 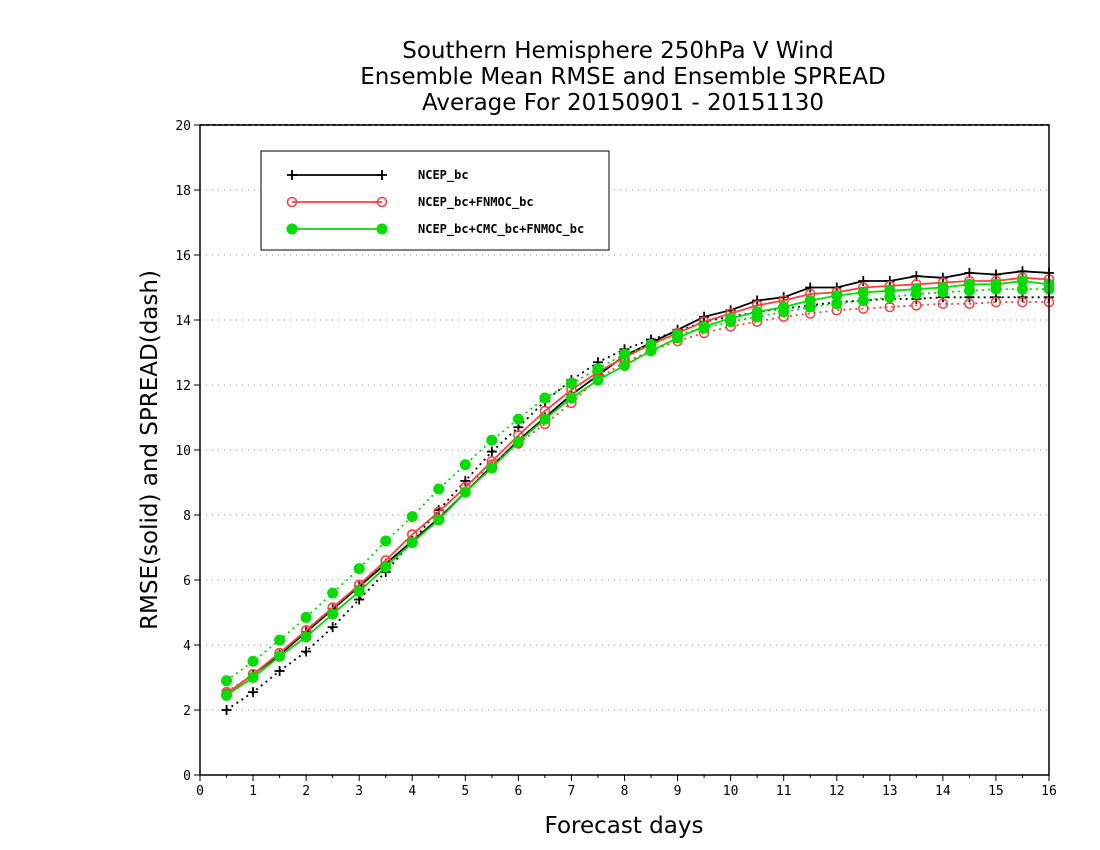 I want to click on x-tick-label: 2, so click(x=306, y=791).